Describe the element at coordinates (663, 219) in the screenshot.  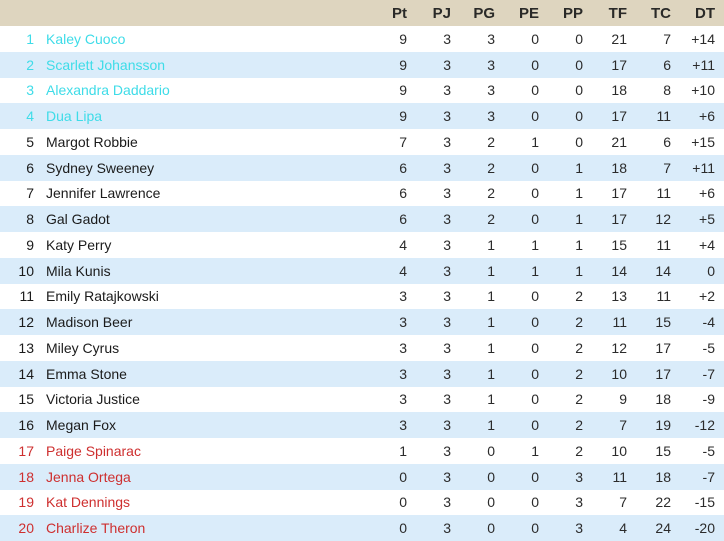
I see `stat-tc-cell: 12` at that location.